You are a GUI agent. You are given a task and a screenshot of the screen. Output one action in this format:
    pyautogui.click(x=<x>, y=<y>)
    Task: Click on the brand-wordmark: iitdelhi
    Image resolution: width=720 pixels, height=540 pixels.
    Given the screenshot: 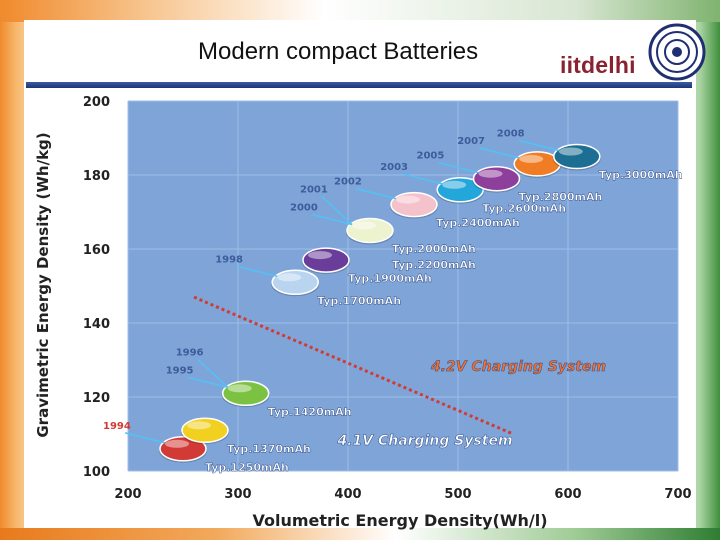 What is the action you would take?
    pyautogui.click(x=598, y=65)
    